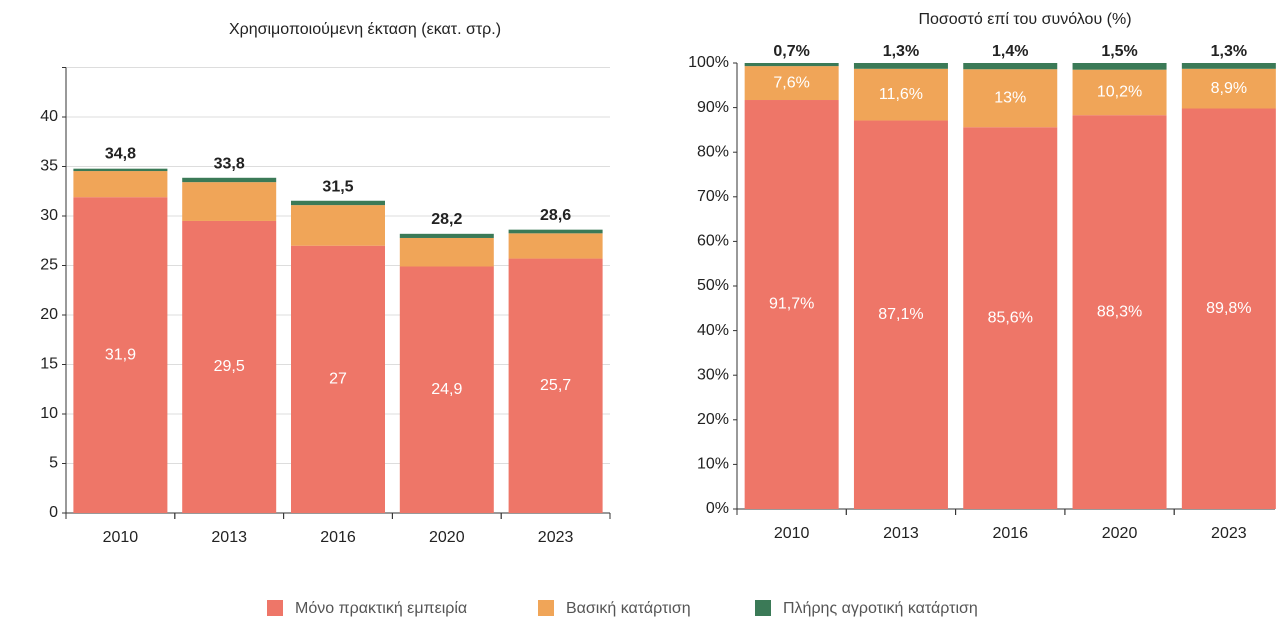  What do you see at coordinates (1119, 51) in the screenshot?
I see `data-label: 1,5%` at bounding box center [1119, 51].